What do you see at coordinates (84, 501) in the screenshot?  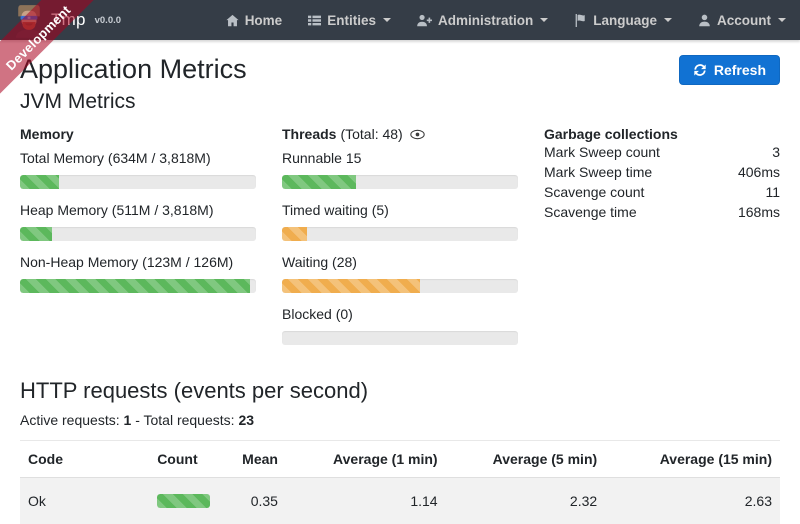 I see `cell-code: Ok` at bounding box center [84, 501].